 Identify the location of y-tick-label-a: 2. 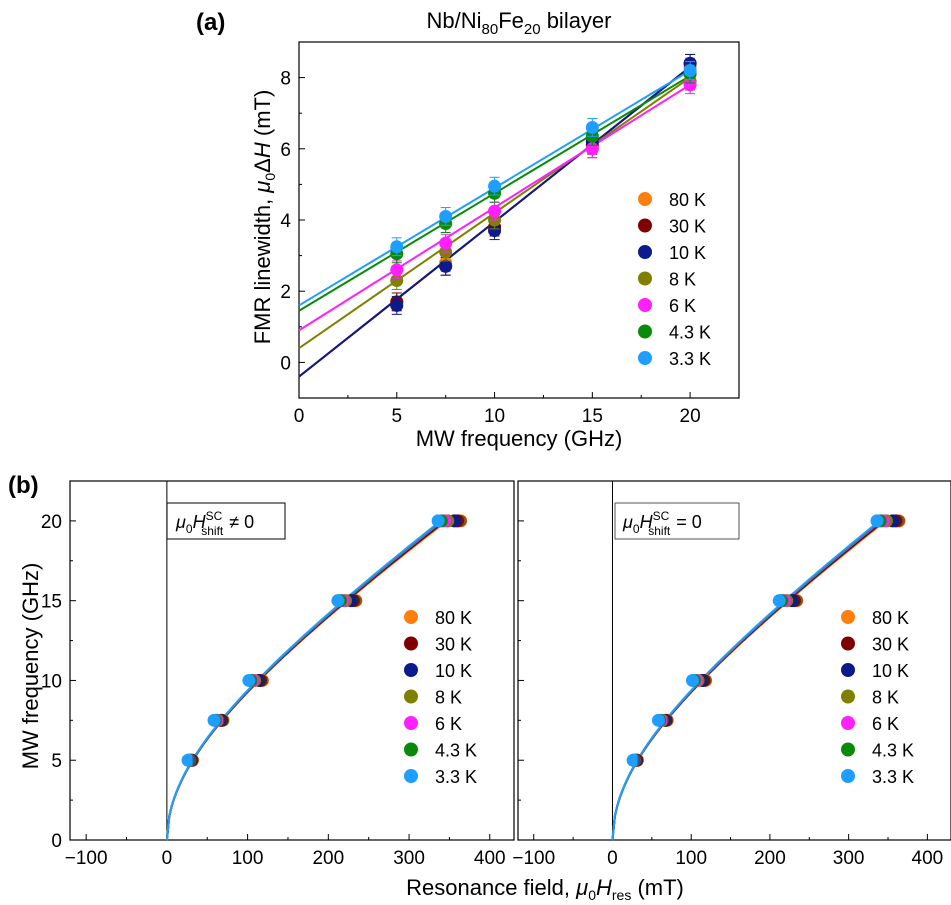
(285, 292).